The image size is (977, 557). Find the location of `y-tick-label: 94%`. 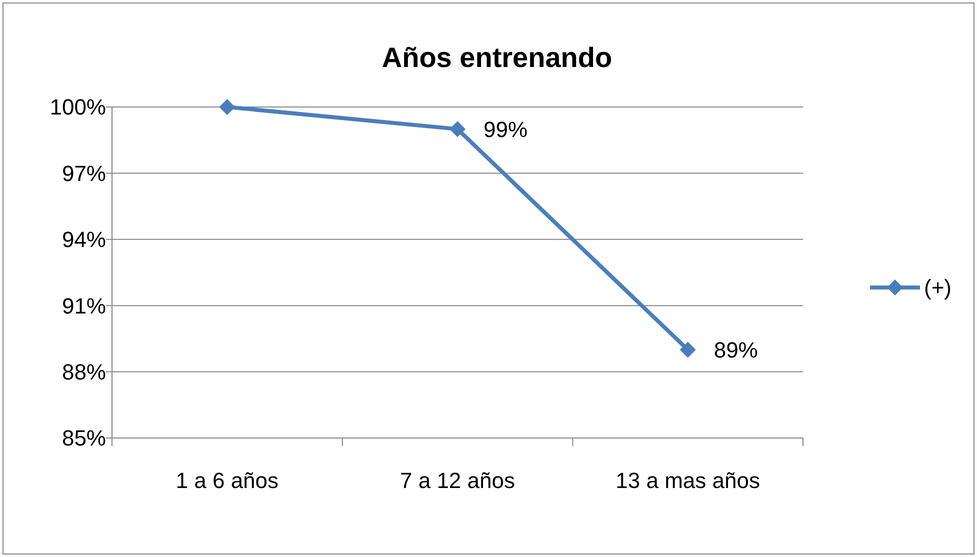

y-tick-label: 94% is located at coordinates (84, 239).